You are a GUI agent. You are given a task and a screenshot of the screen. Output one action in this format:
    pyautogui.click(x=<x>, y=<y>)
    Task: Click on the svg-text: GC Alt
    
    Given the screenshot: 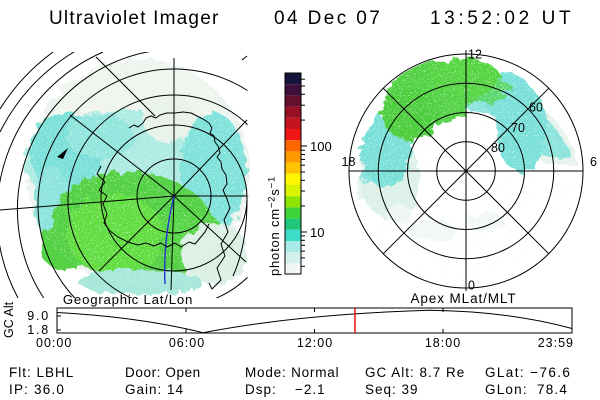 What is the action you would take?
    pyautogui.click(x=9, y=319)
    